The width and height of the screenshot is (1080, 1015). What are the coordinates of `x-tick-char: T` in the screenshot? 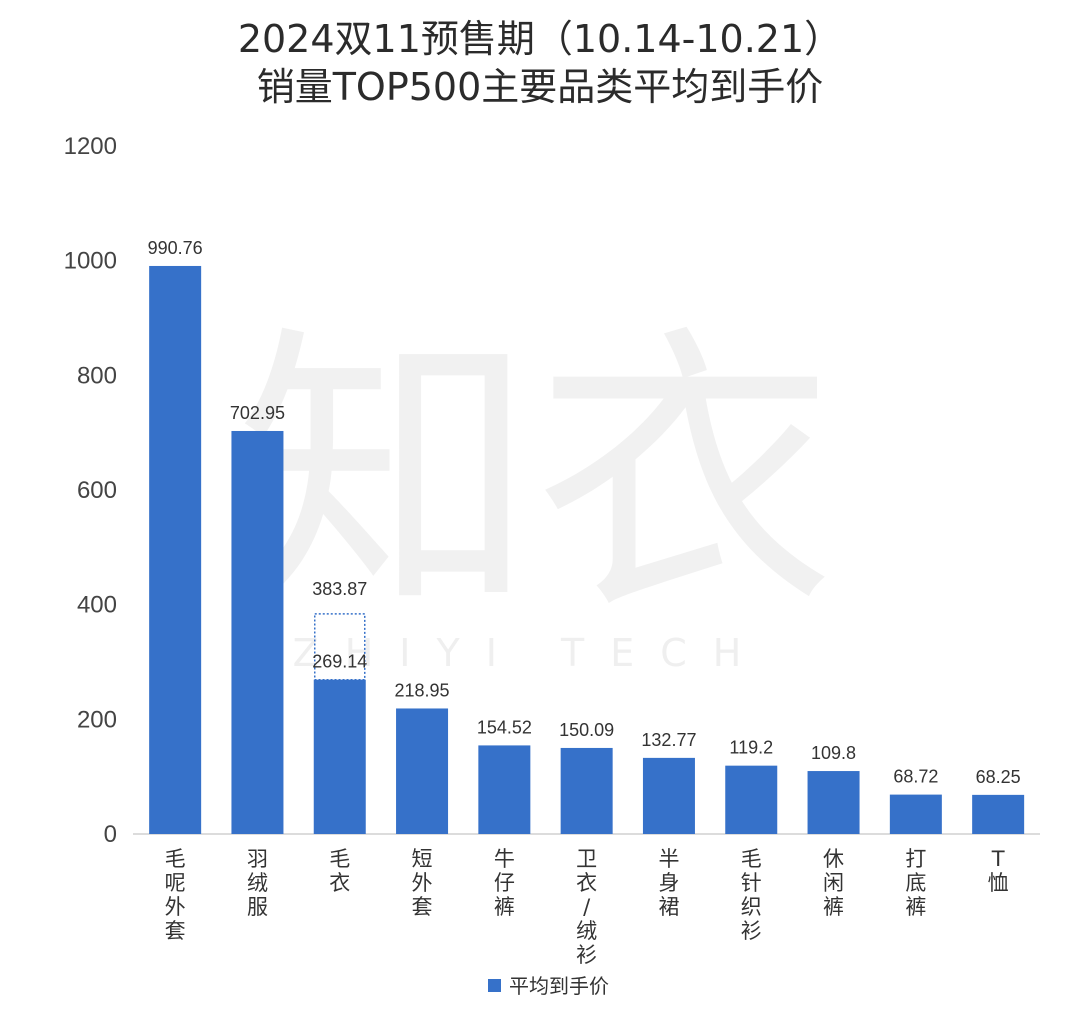 It's located at (998, 859).